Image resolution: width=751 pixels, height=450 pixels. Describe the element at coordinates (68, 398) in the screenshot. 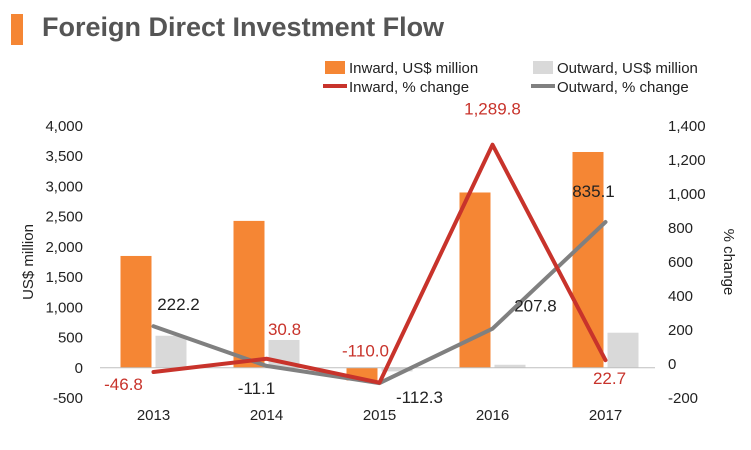

I see `y-left-tick-label: -500` at that location.